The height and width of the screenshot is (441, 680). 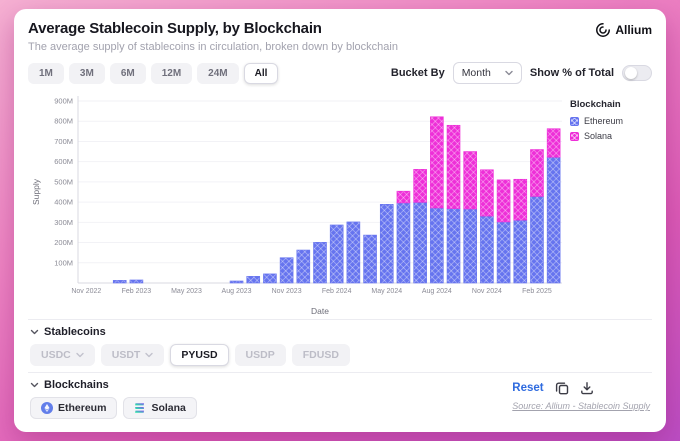 I want to click on show-pct-toggle, so click(x=637, y=73).